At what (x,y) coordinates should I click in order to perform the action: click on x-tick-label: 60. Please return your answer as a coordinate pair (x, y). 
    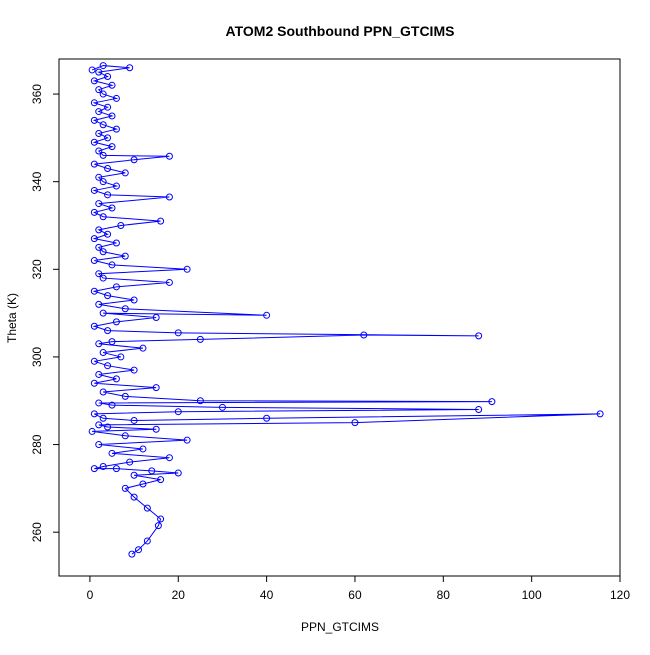
    Looking at the image, I should click on (355, 595).